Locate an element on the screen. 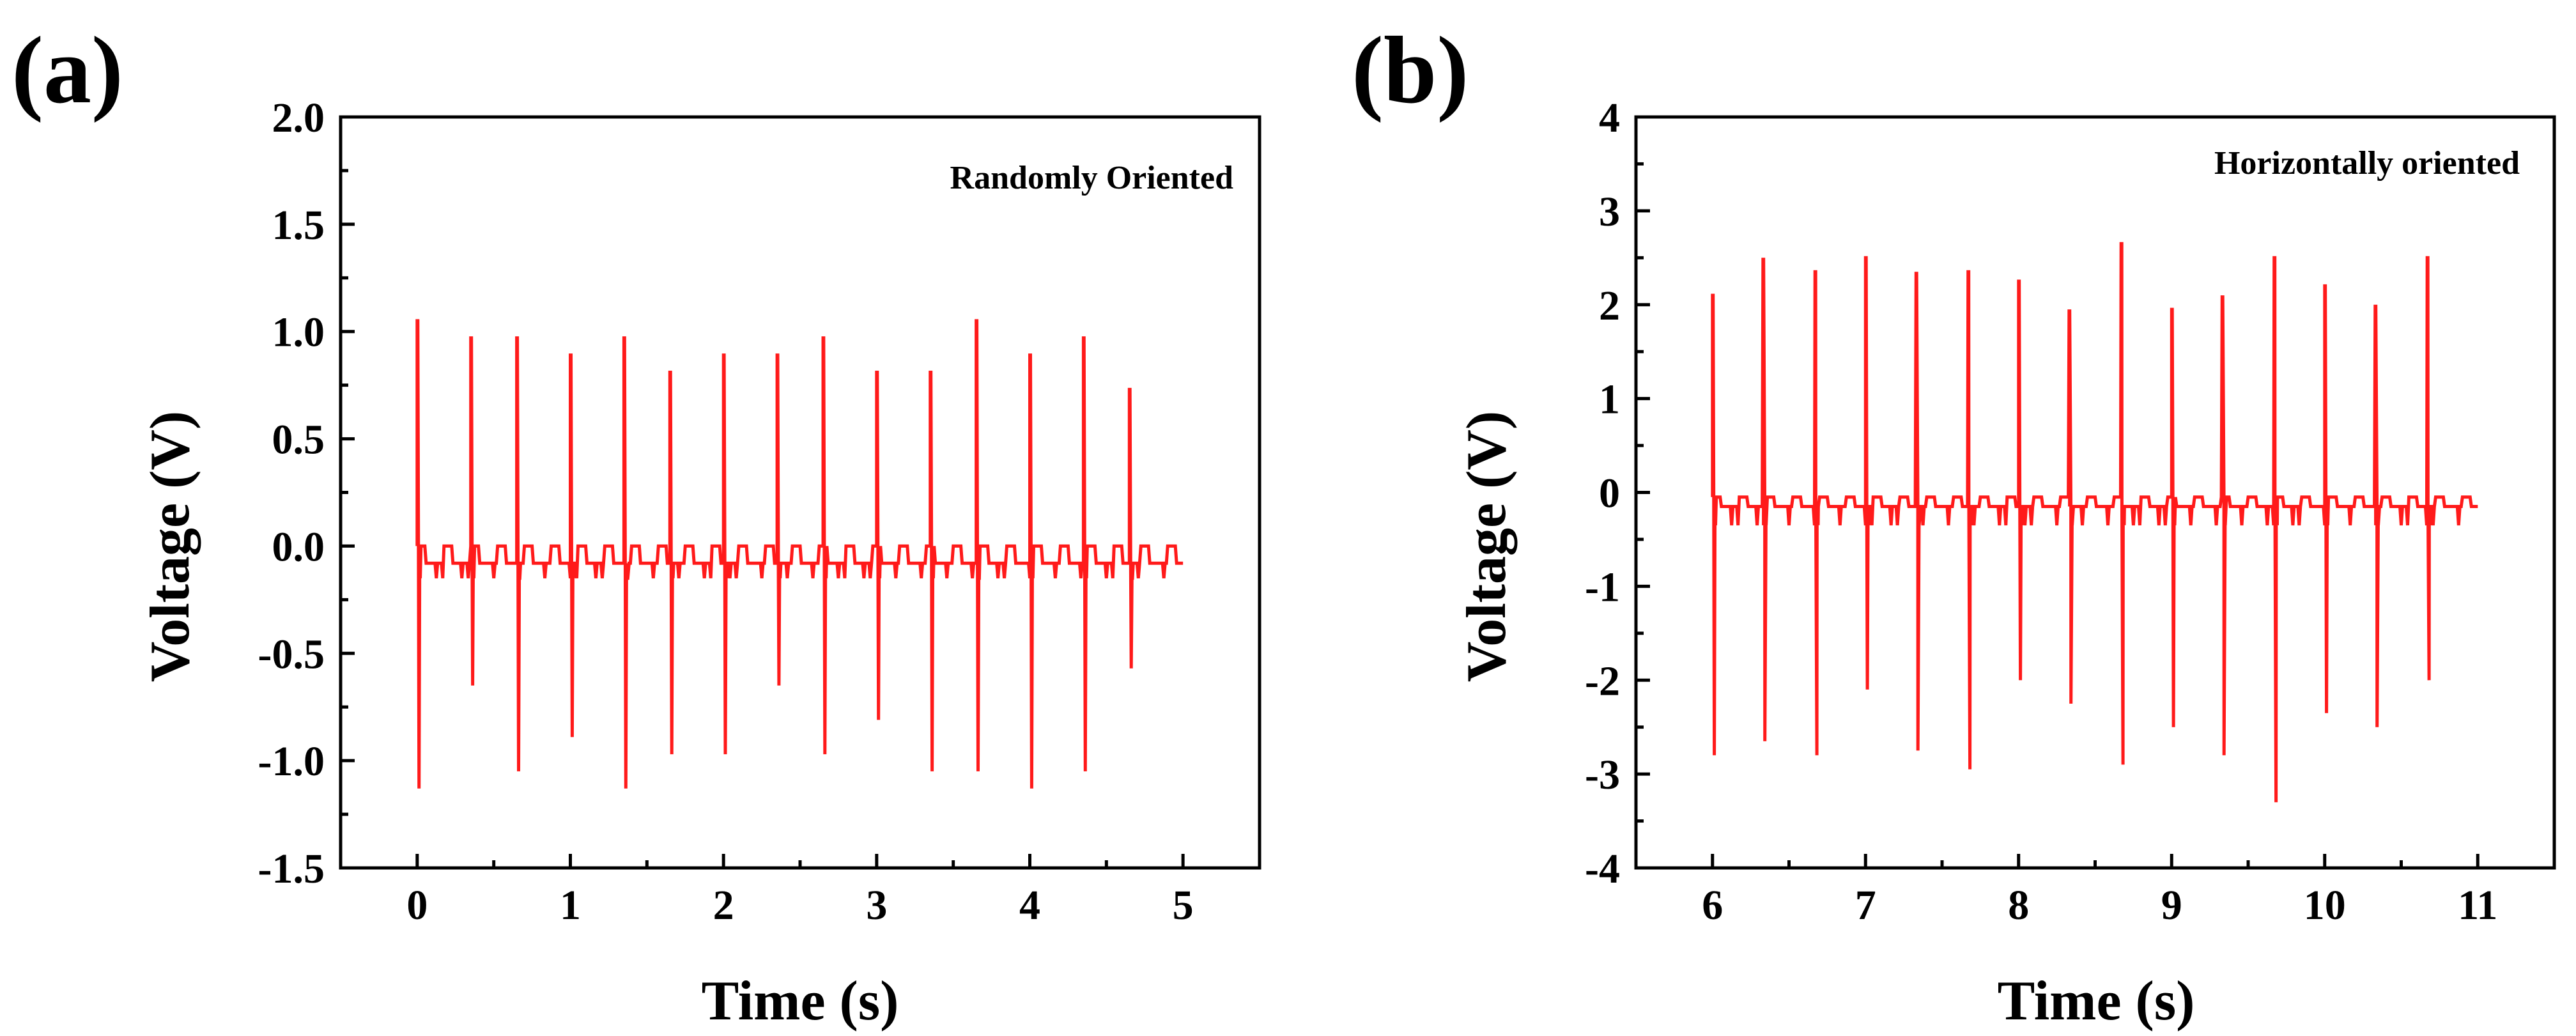  y-tick-label: -1.0 is located at coordinates (291, 761).